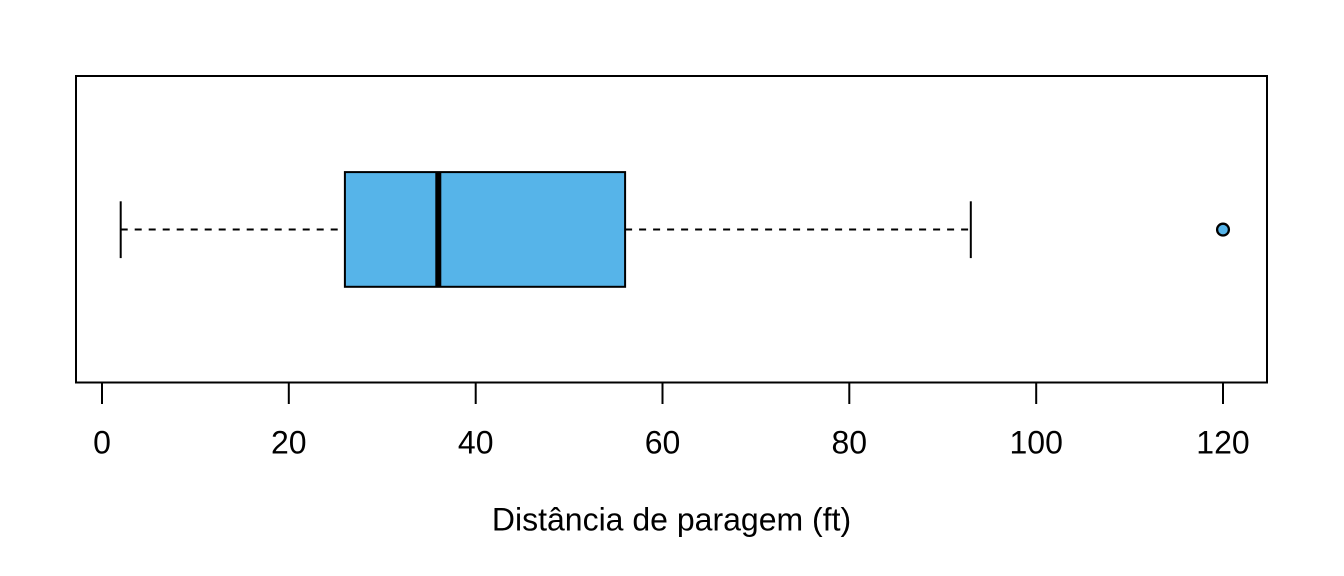 The height and width of the screenshot is (576, 1344). I want to click on svg-text: 20, so click(289, 443).